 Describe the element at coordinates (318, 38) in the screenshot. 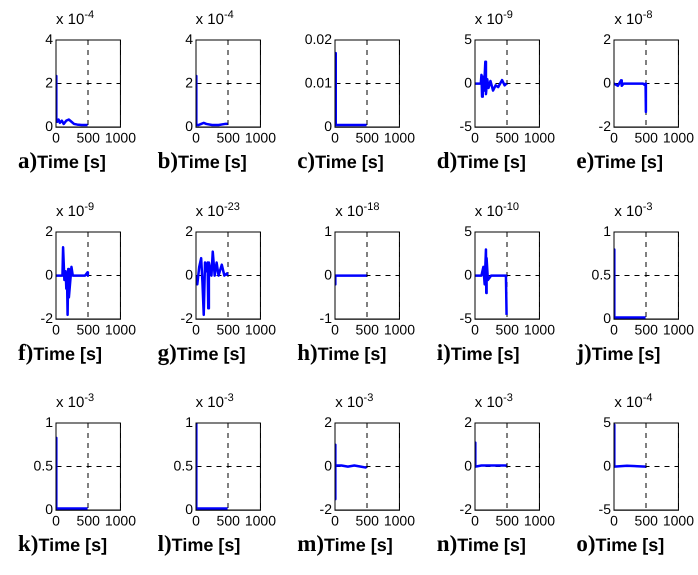

I see `y-tick-label: 0.02` at that location.